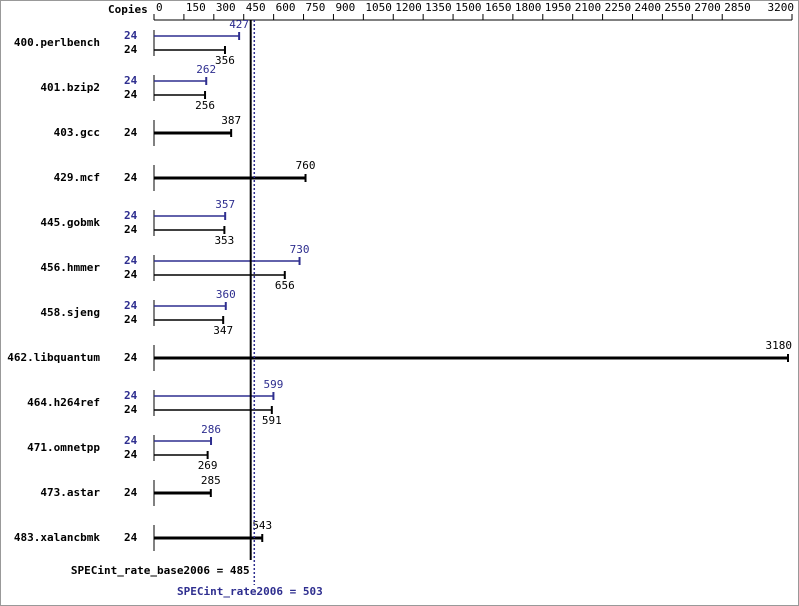 This screenshot has width=799, height=606. What do you see at coordinates (345, 7) in the screenshot?
I see `x-tick-label: 900` at bounding box center [345, 7].